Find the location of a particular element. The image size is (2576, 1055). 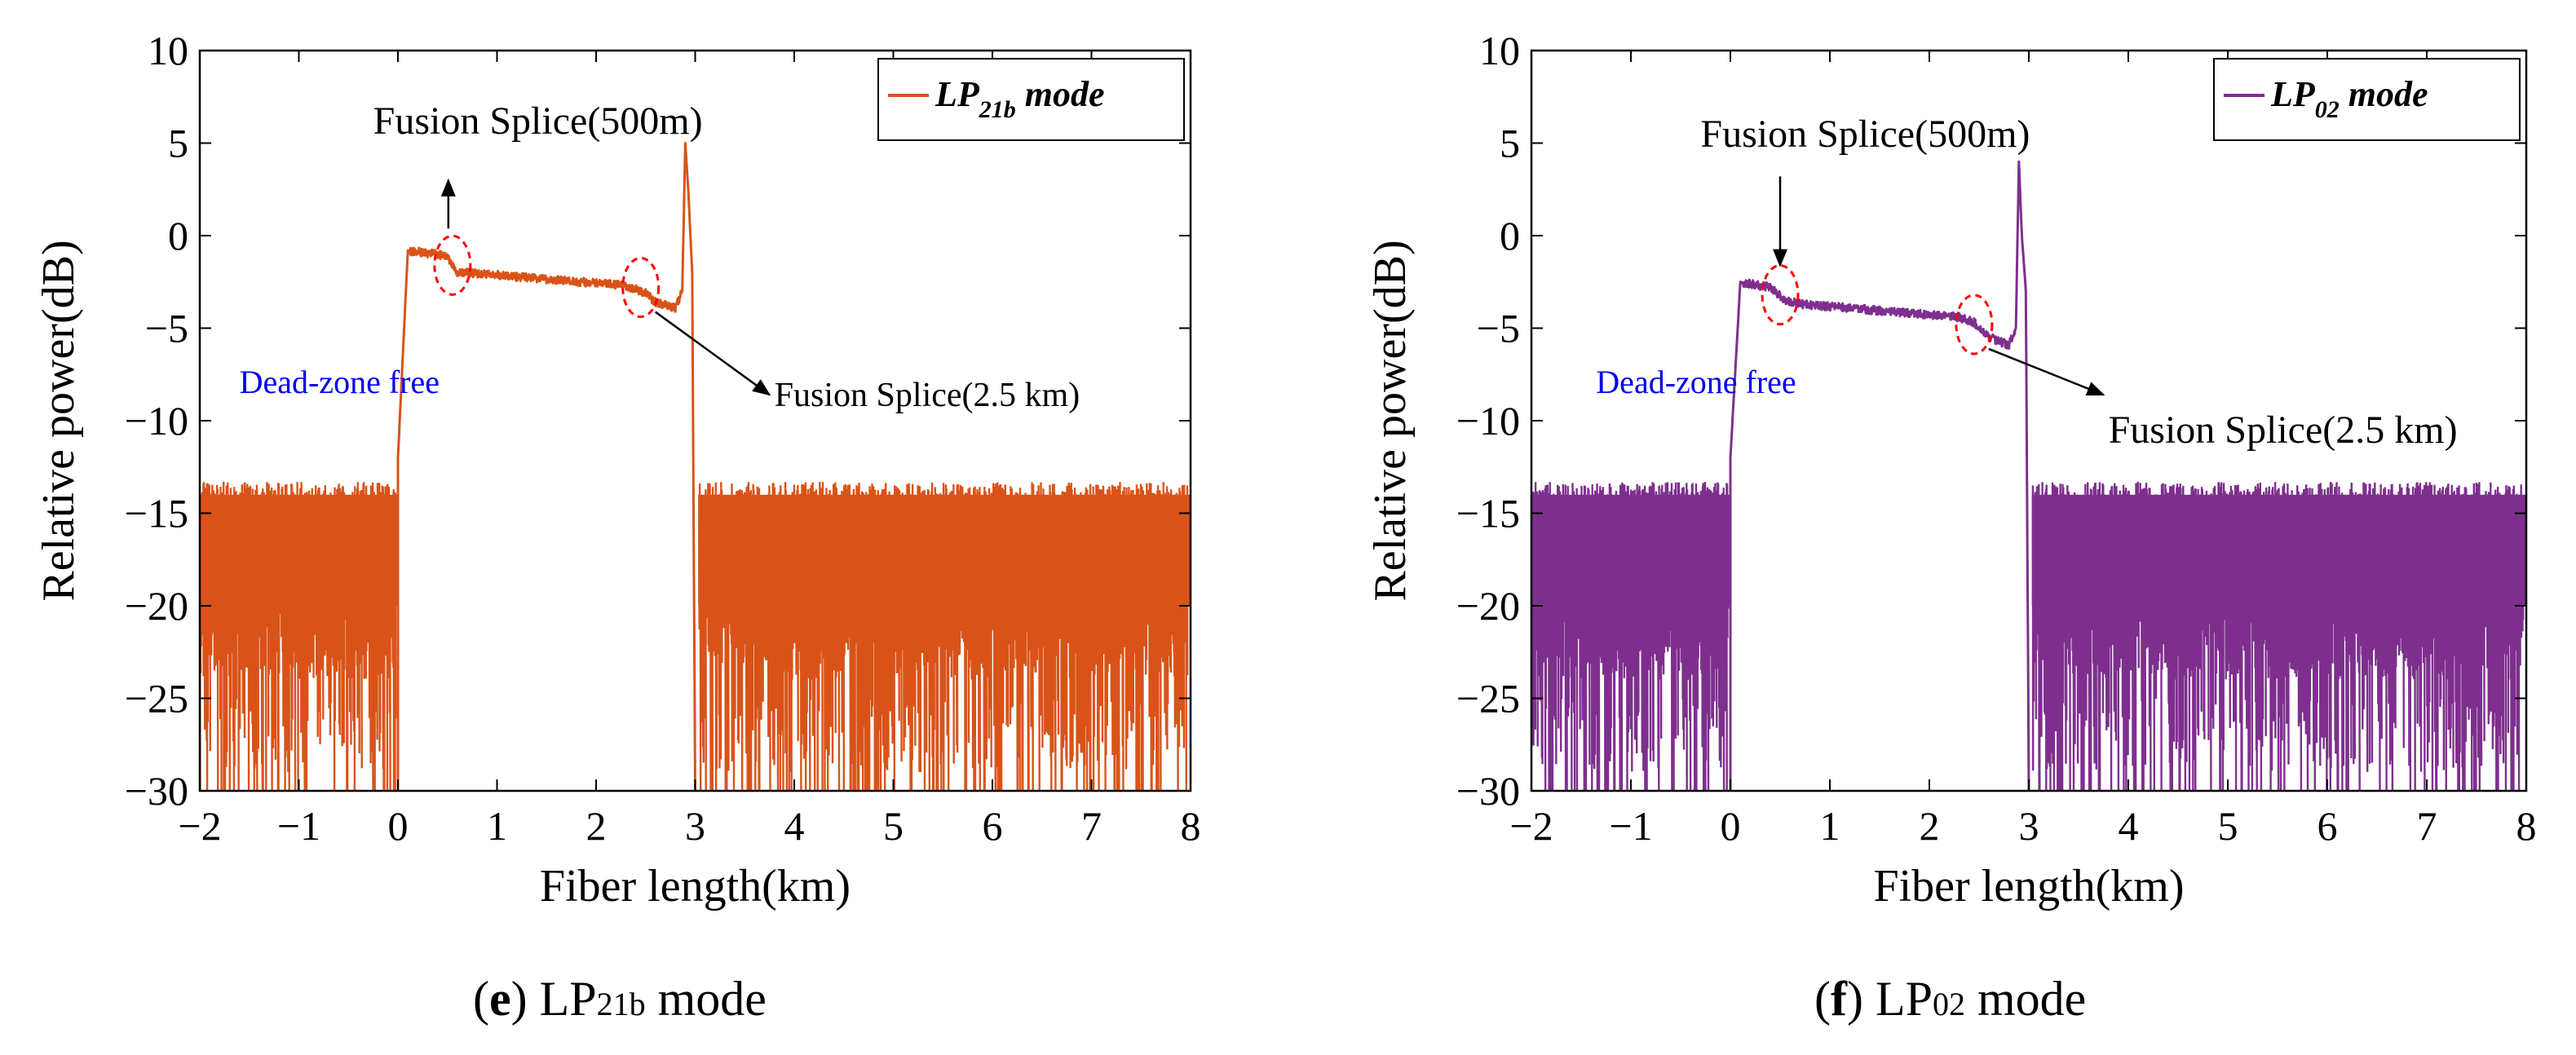

legend: LP02 mode is located at coordinates (2367, 99).